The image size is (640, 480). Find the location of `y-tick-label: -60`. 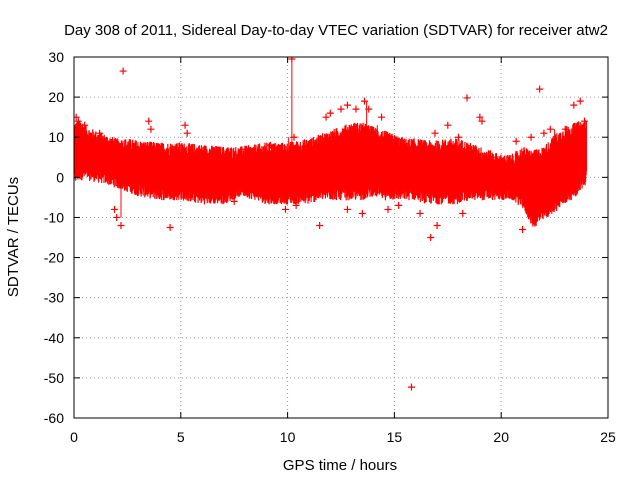

y-tick-label: -60 is located at coordinates (54, 418).